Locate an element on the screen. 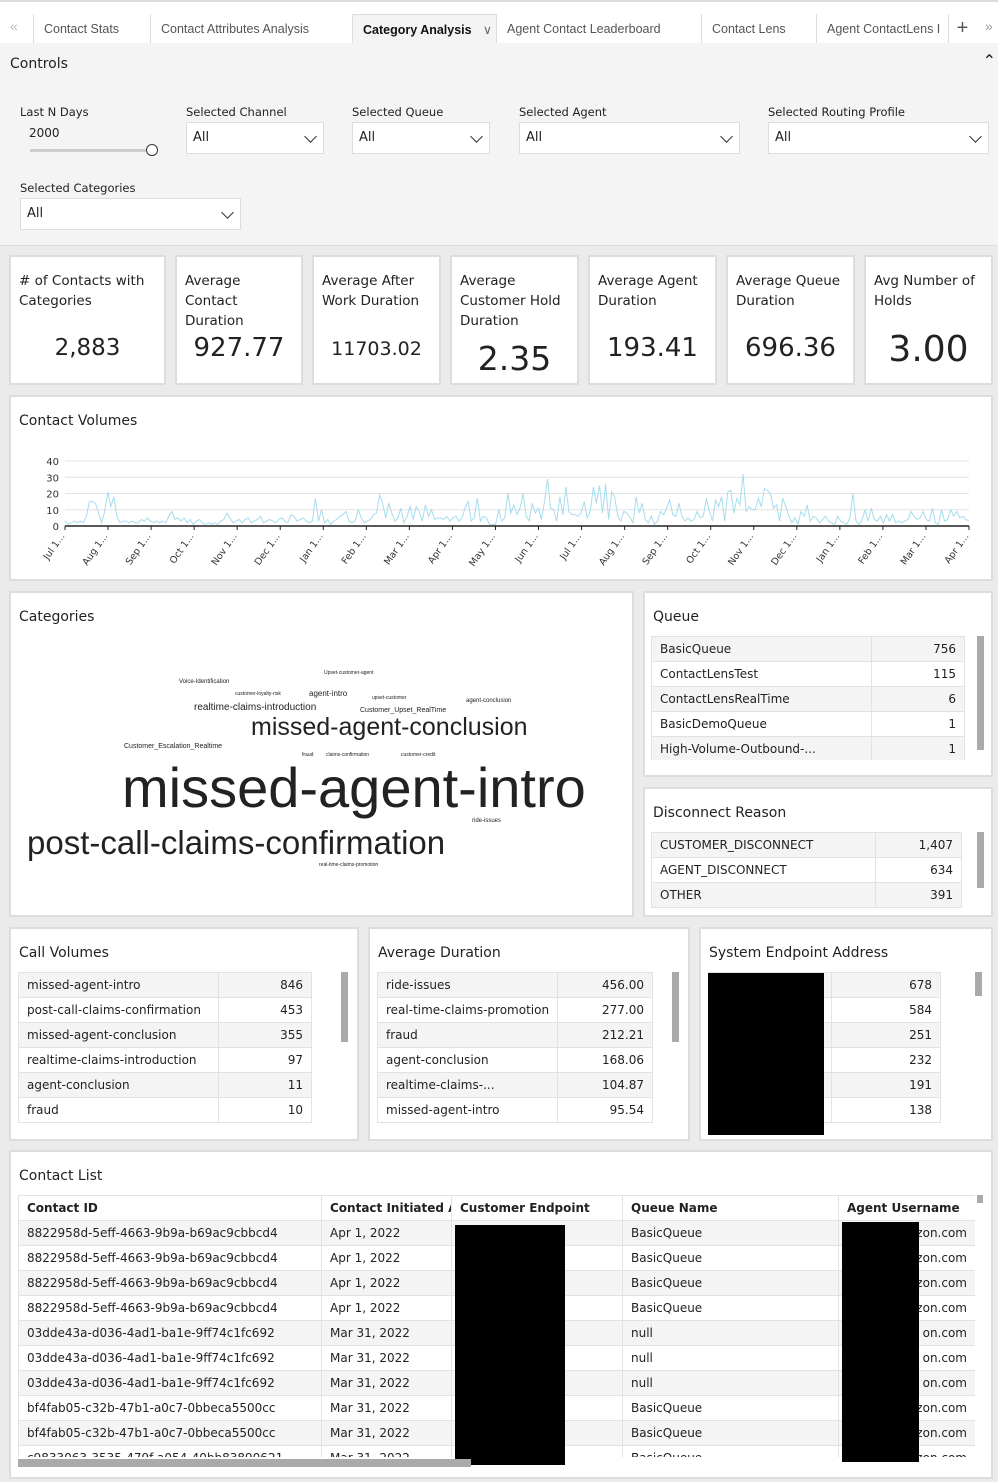  word-cloud-term: Customer_Upset_RealTime is located at coordinates (403, 710).